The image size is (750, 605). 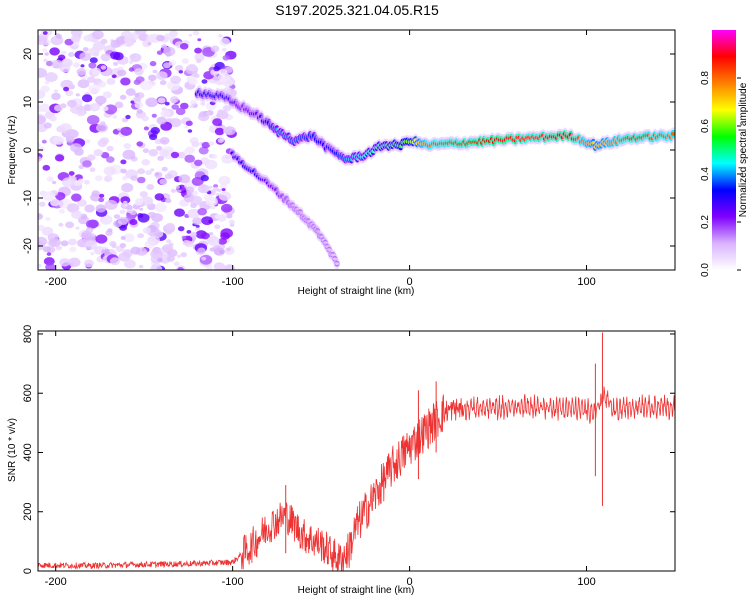 What do you see at coordinates (12, 450) in the screenshot?
I see `snr-ylabel: SNR (10 * v/v)` at bounding box center [12, 450].